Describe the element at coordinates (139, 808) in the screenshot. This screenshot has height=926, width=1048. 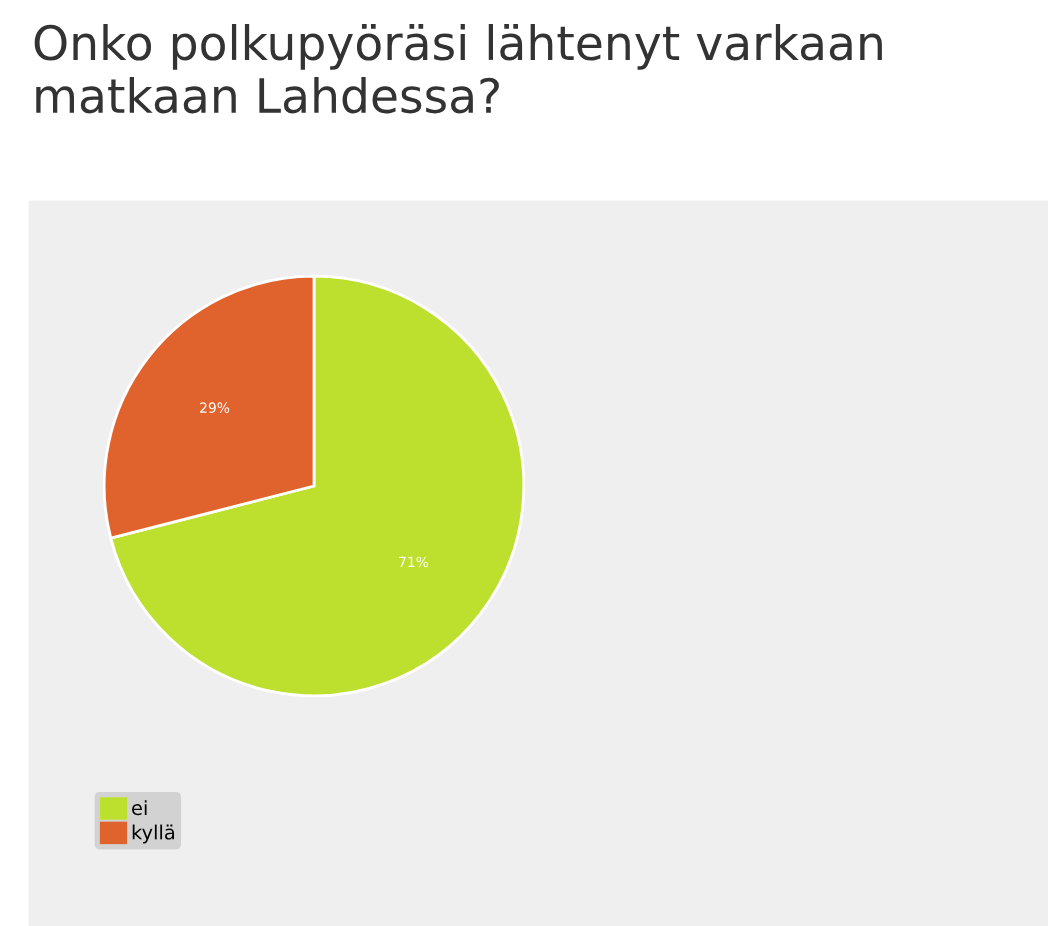
I see `legend-label: ei` at that location.